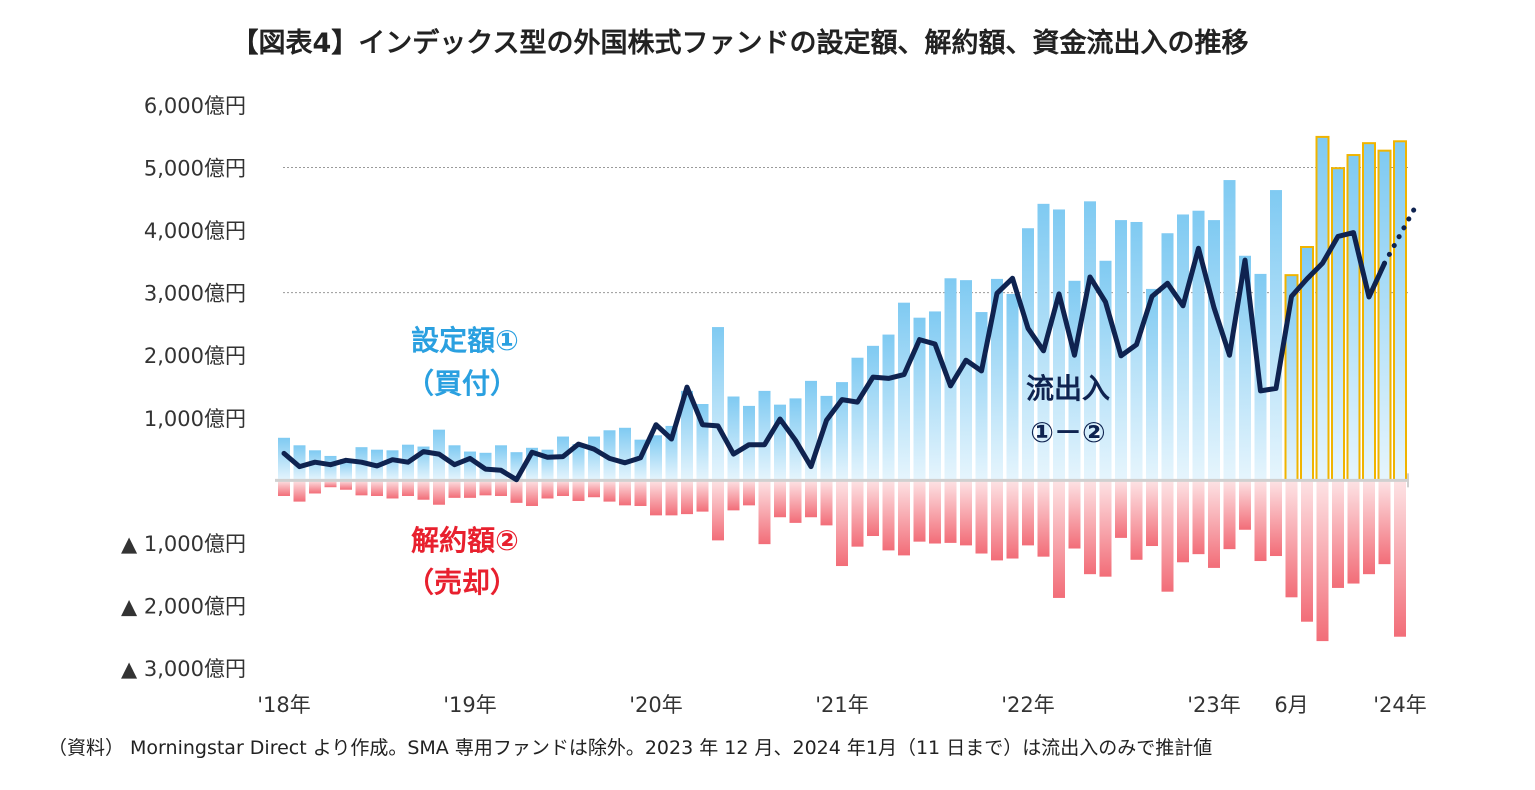 The height and width of the screenshot is (790, 1535). What do you see at coordinates (195, 106) in the screenshot?
I see `y-tick-label: 6,000億円` at bounding box center [195, 106].